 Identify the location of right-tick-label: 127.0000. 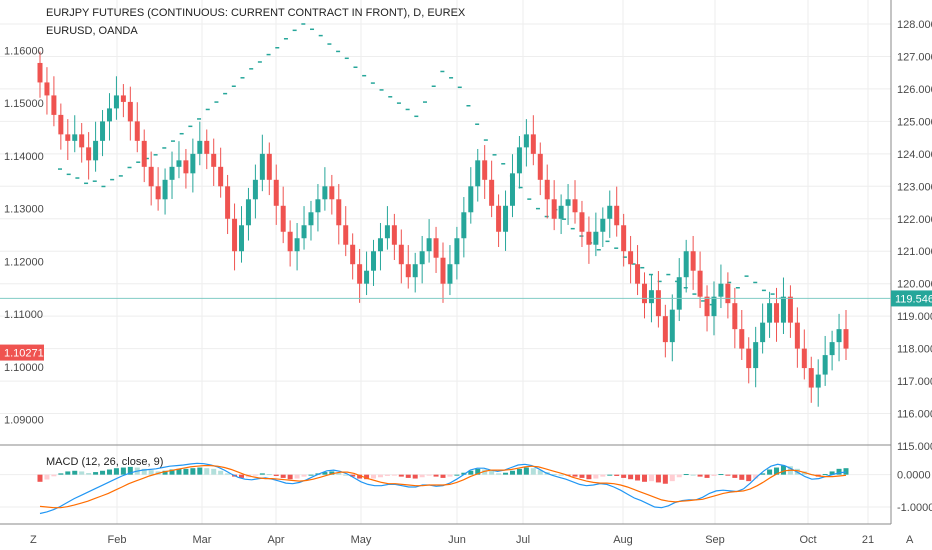
(914, 57).